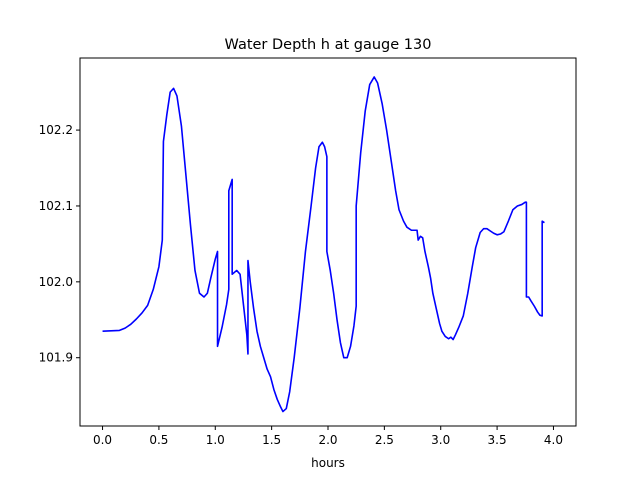 This screenshot has width=640, height=480. What do you see at coordinates (102, 440) in the screenshot?
I see `x-tick-label: 0.0` at bounding box center [102, 440].